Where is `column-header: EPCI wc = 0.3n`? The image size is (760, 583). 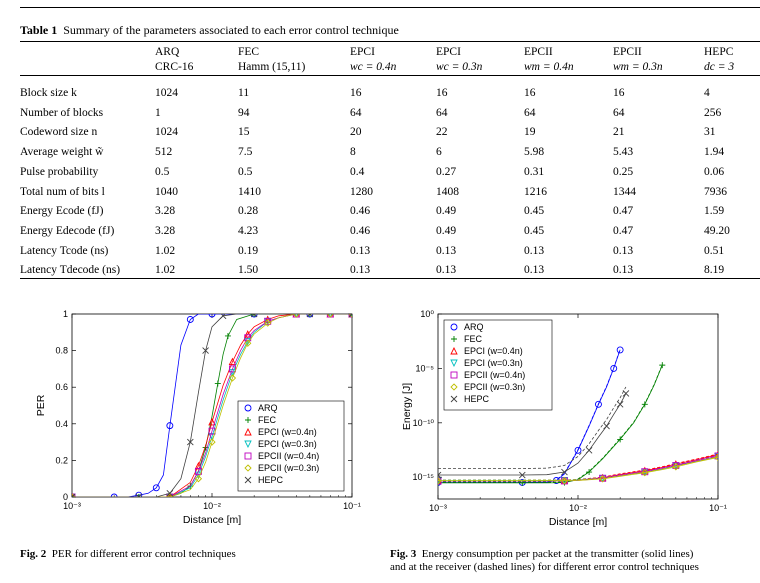
column-header: EPCI wc = 0.3n is located at coordinates (459, 59).